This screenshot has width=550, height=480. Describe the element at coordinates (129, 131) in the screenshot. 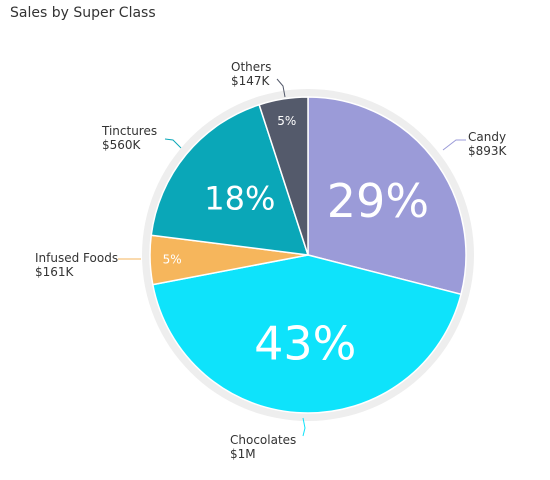

I see `callout-label-tinctures: Tinctures` at that location.